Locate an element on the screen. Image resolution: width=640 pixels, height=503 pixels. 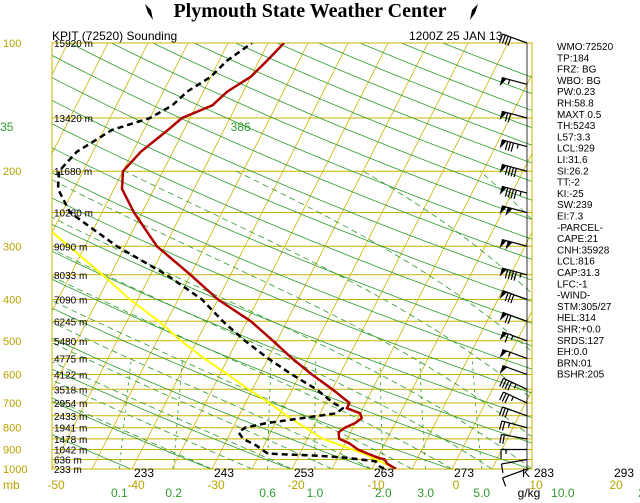
stability-index-line: EI:7.3 is located at coordinates (570, 217).